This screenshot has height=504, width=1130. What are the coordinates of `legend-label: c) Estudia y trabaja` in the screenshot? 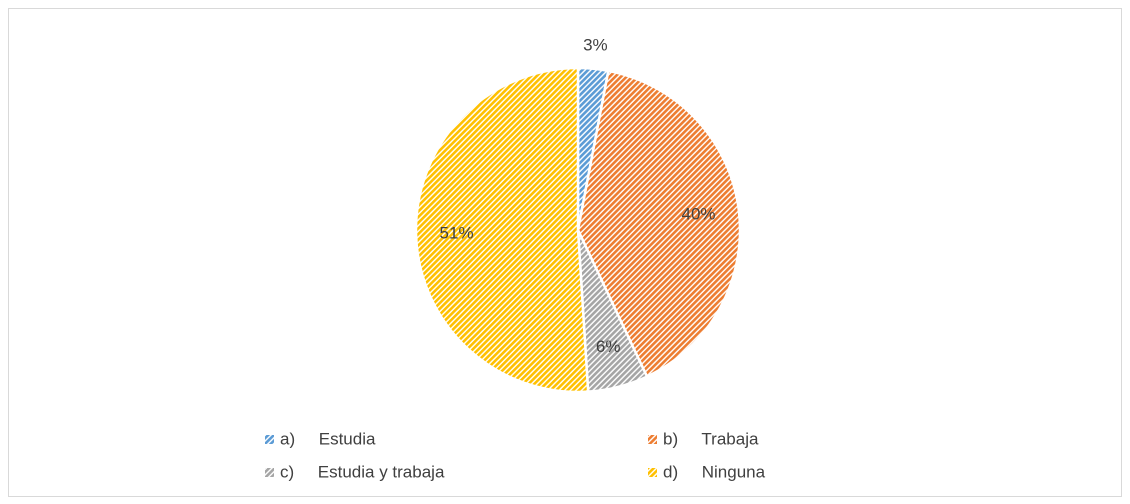 It's located at (362, 471).